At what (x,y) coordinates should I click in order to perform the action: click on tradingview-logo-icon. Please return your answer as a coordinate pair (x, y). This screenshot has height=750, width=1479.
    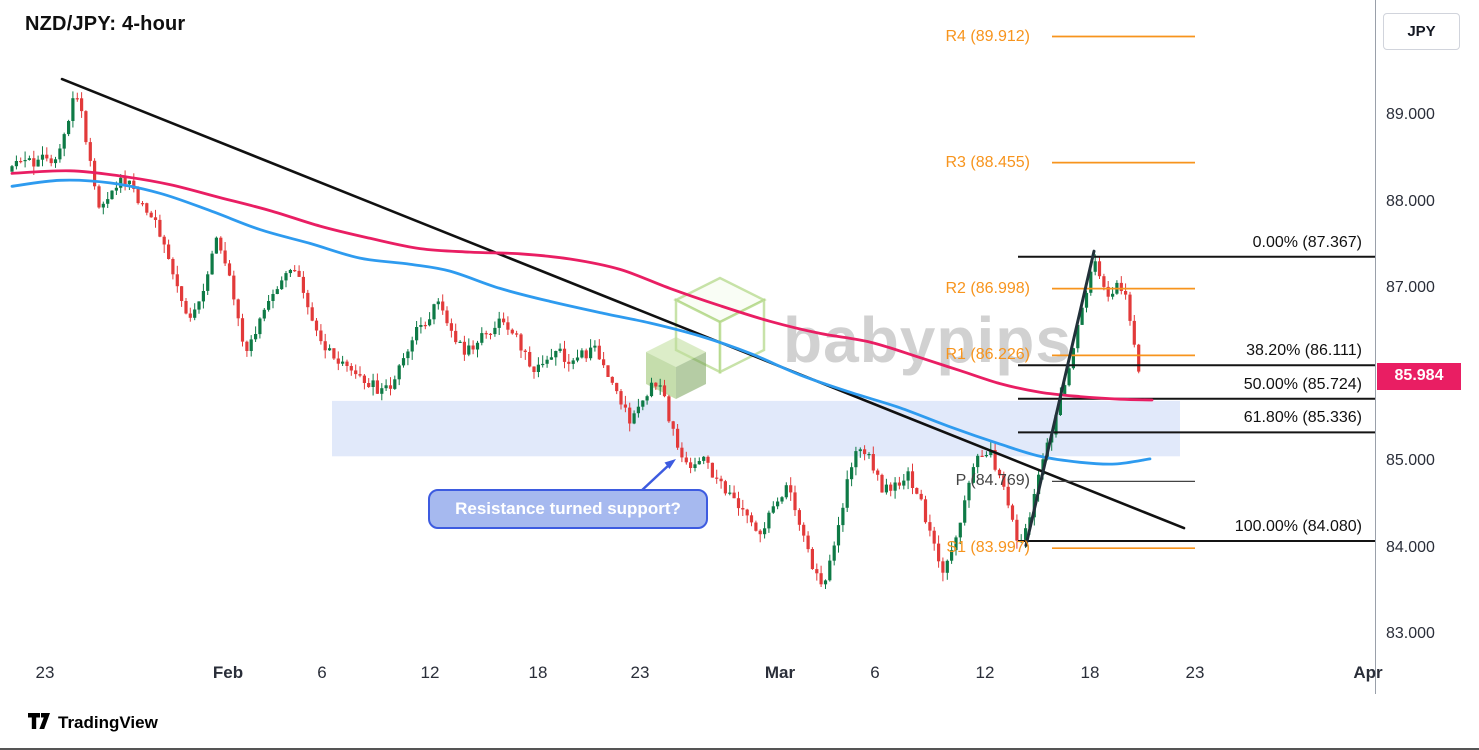
    Looking at the image, I should click on (39, 721).